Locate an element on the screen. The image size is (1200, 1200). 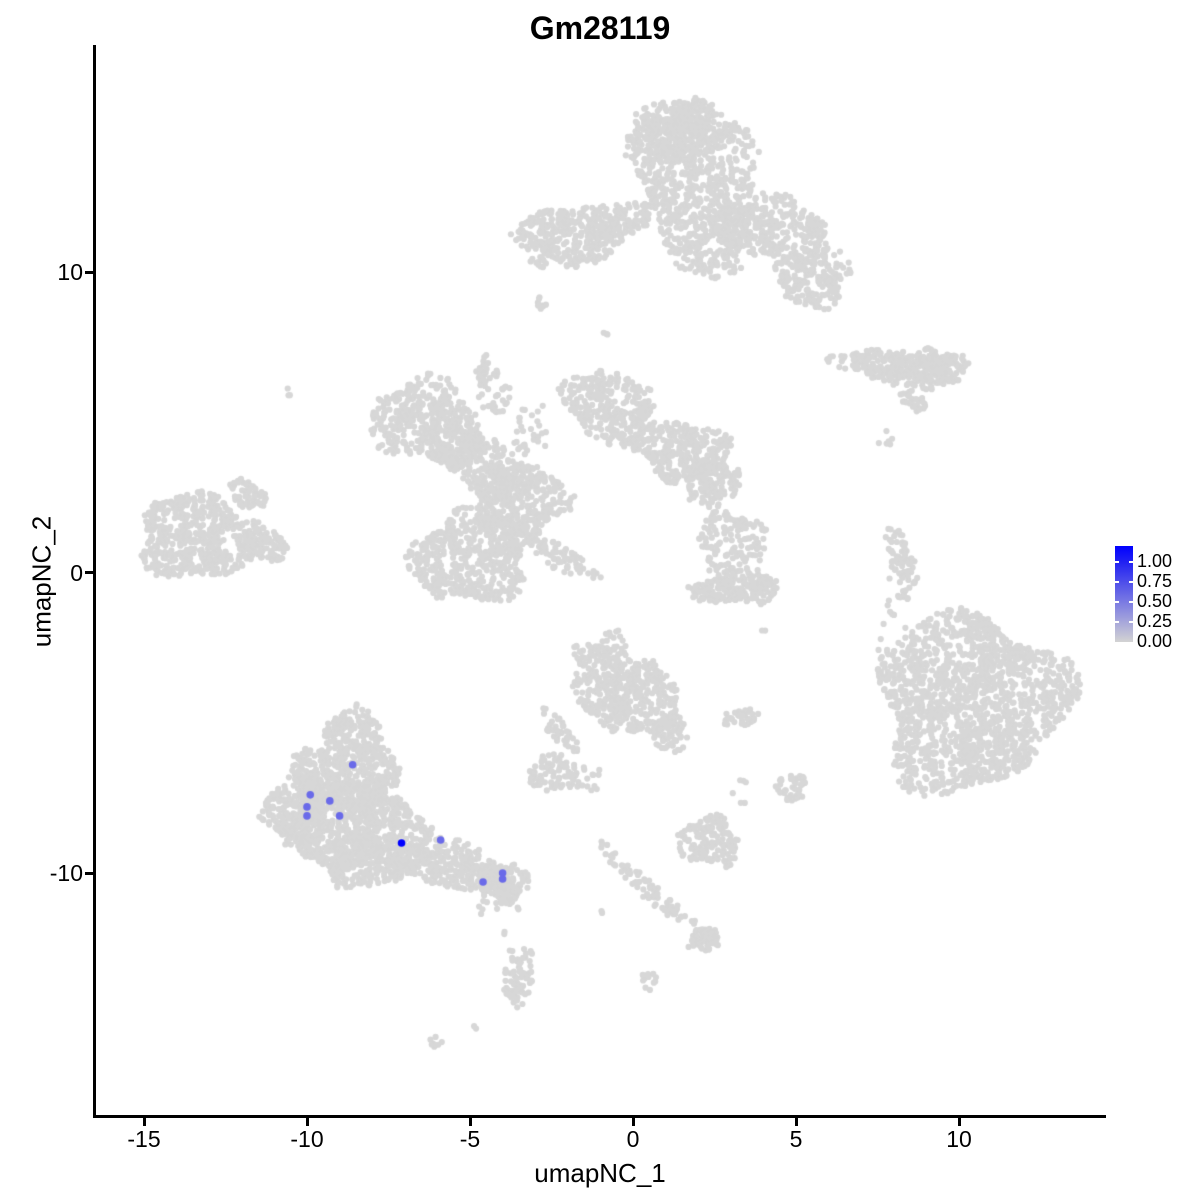
legend-gradient-bar is located at coordinates (1124, 594).